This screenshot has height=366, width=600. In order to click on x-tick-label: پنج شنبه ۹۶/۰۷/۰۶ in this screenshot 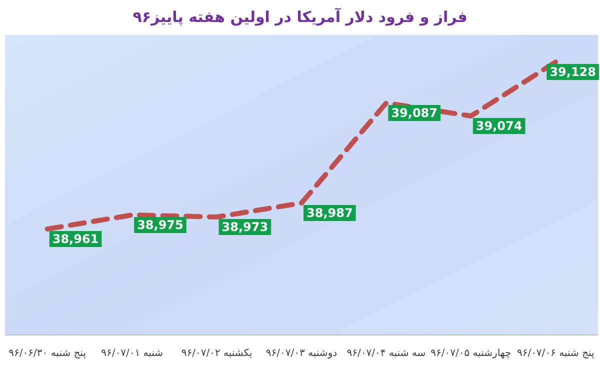, I will do `click(555, 353)`.